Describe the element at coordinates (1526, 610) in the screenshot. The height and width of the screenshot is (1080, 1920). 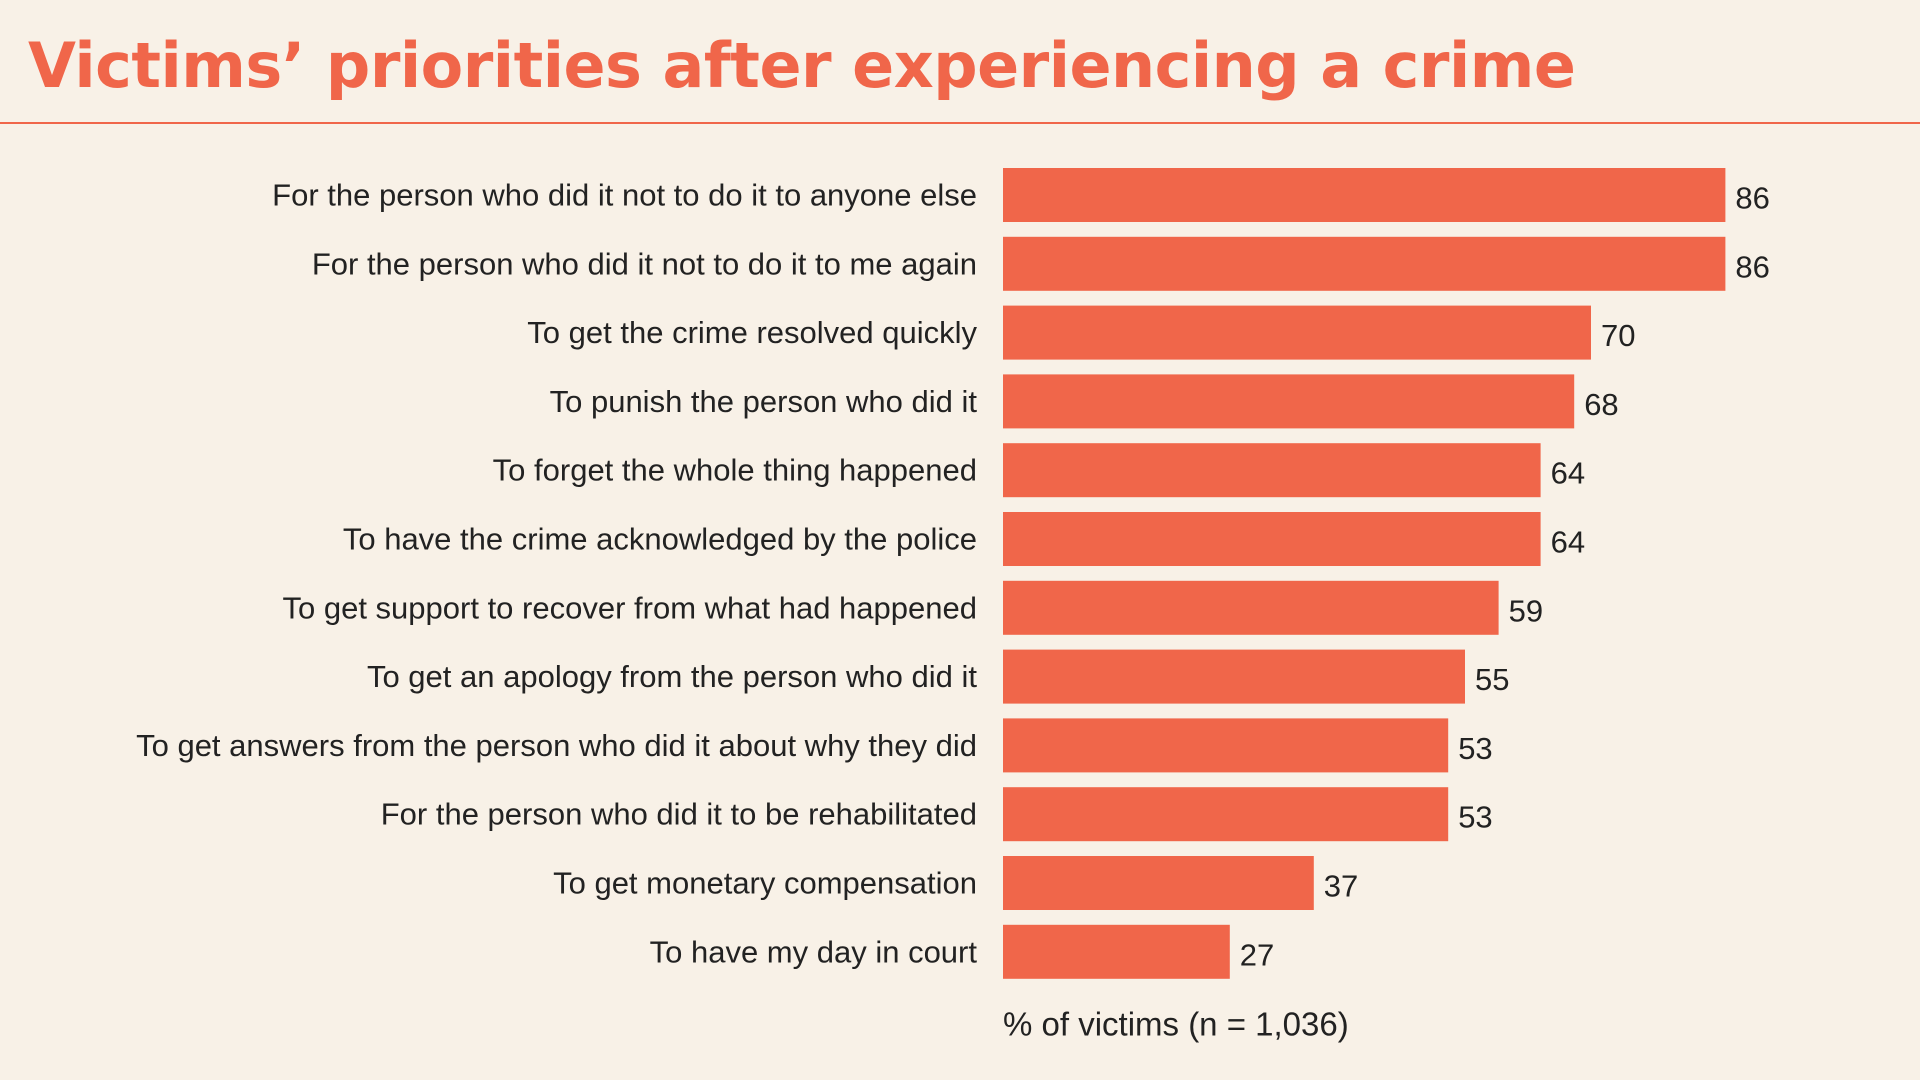
I see `value-label: 59` at that location.